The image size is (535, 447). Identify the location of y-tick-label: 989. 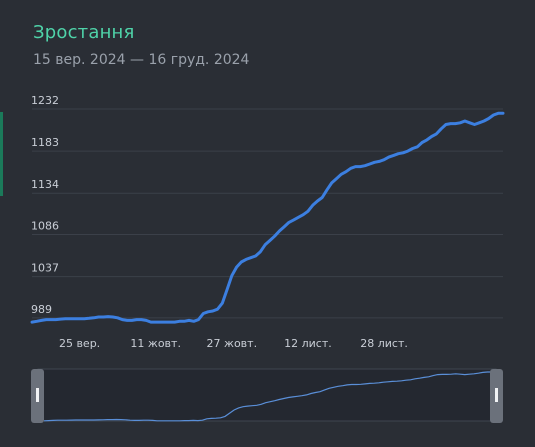
(41, 309).